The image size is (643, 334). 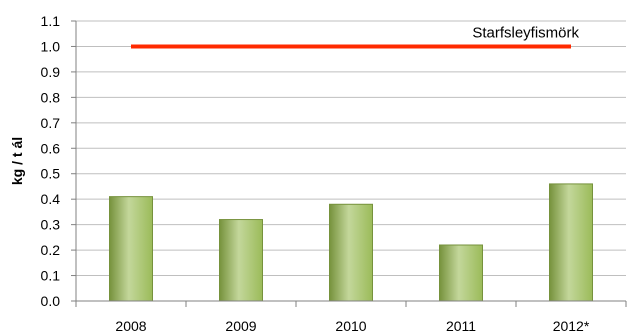 What do you see at coordinates (241, 260) in the screenshot?
I see `bar-2009` at bounding box center [241, 260].